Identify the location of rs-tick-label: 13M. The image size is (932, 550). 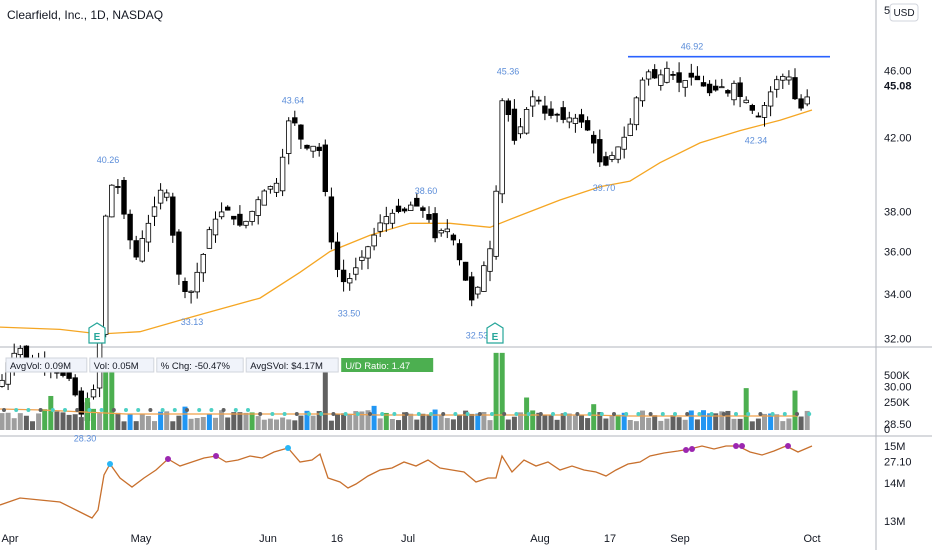
(894, 522).